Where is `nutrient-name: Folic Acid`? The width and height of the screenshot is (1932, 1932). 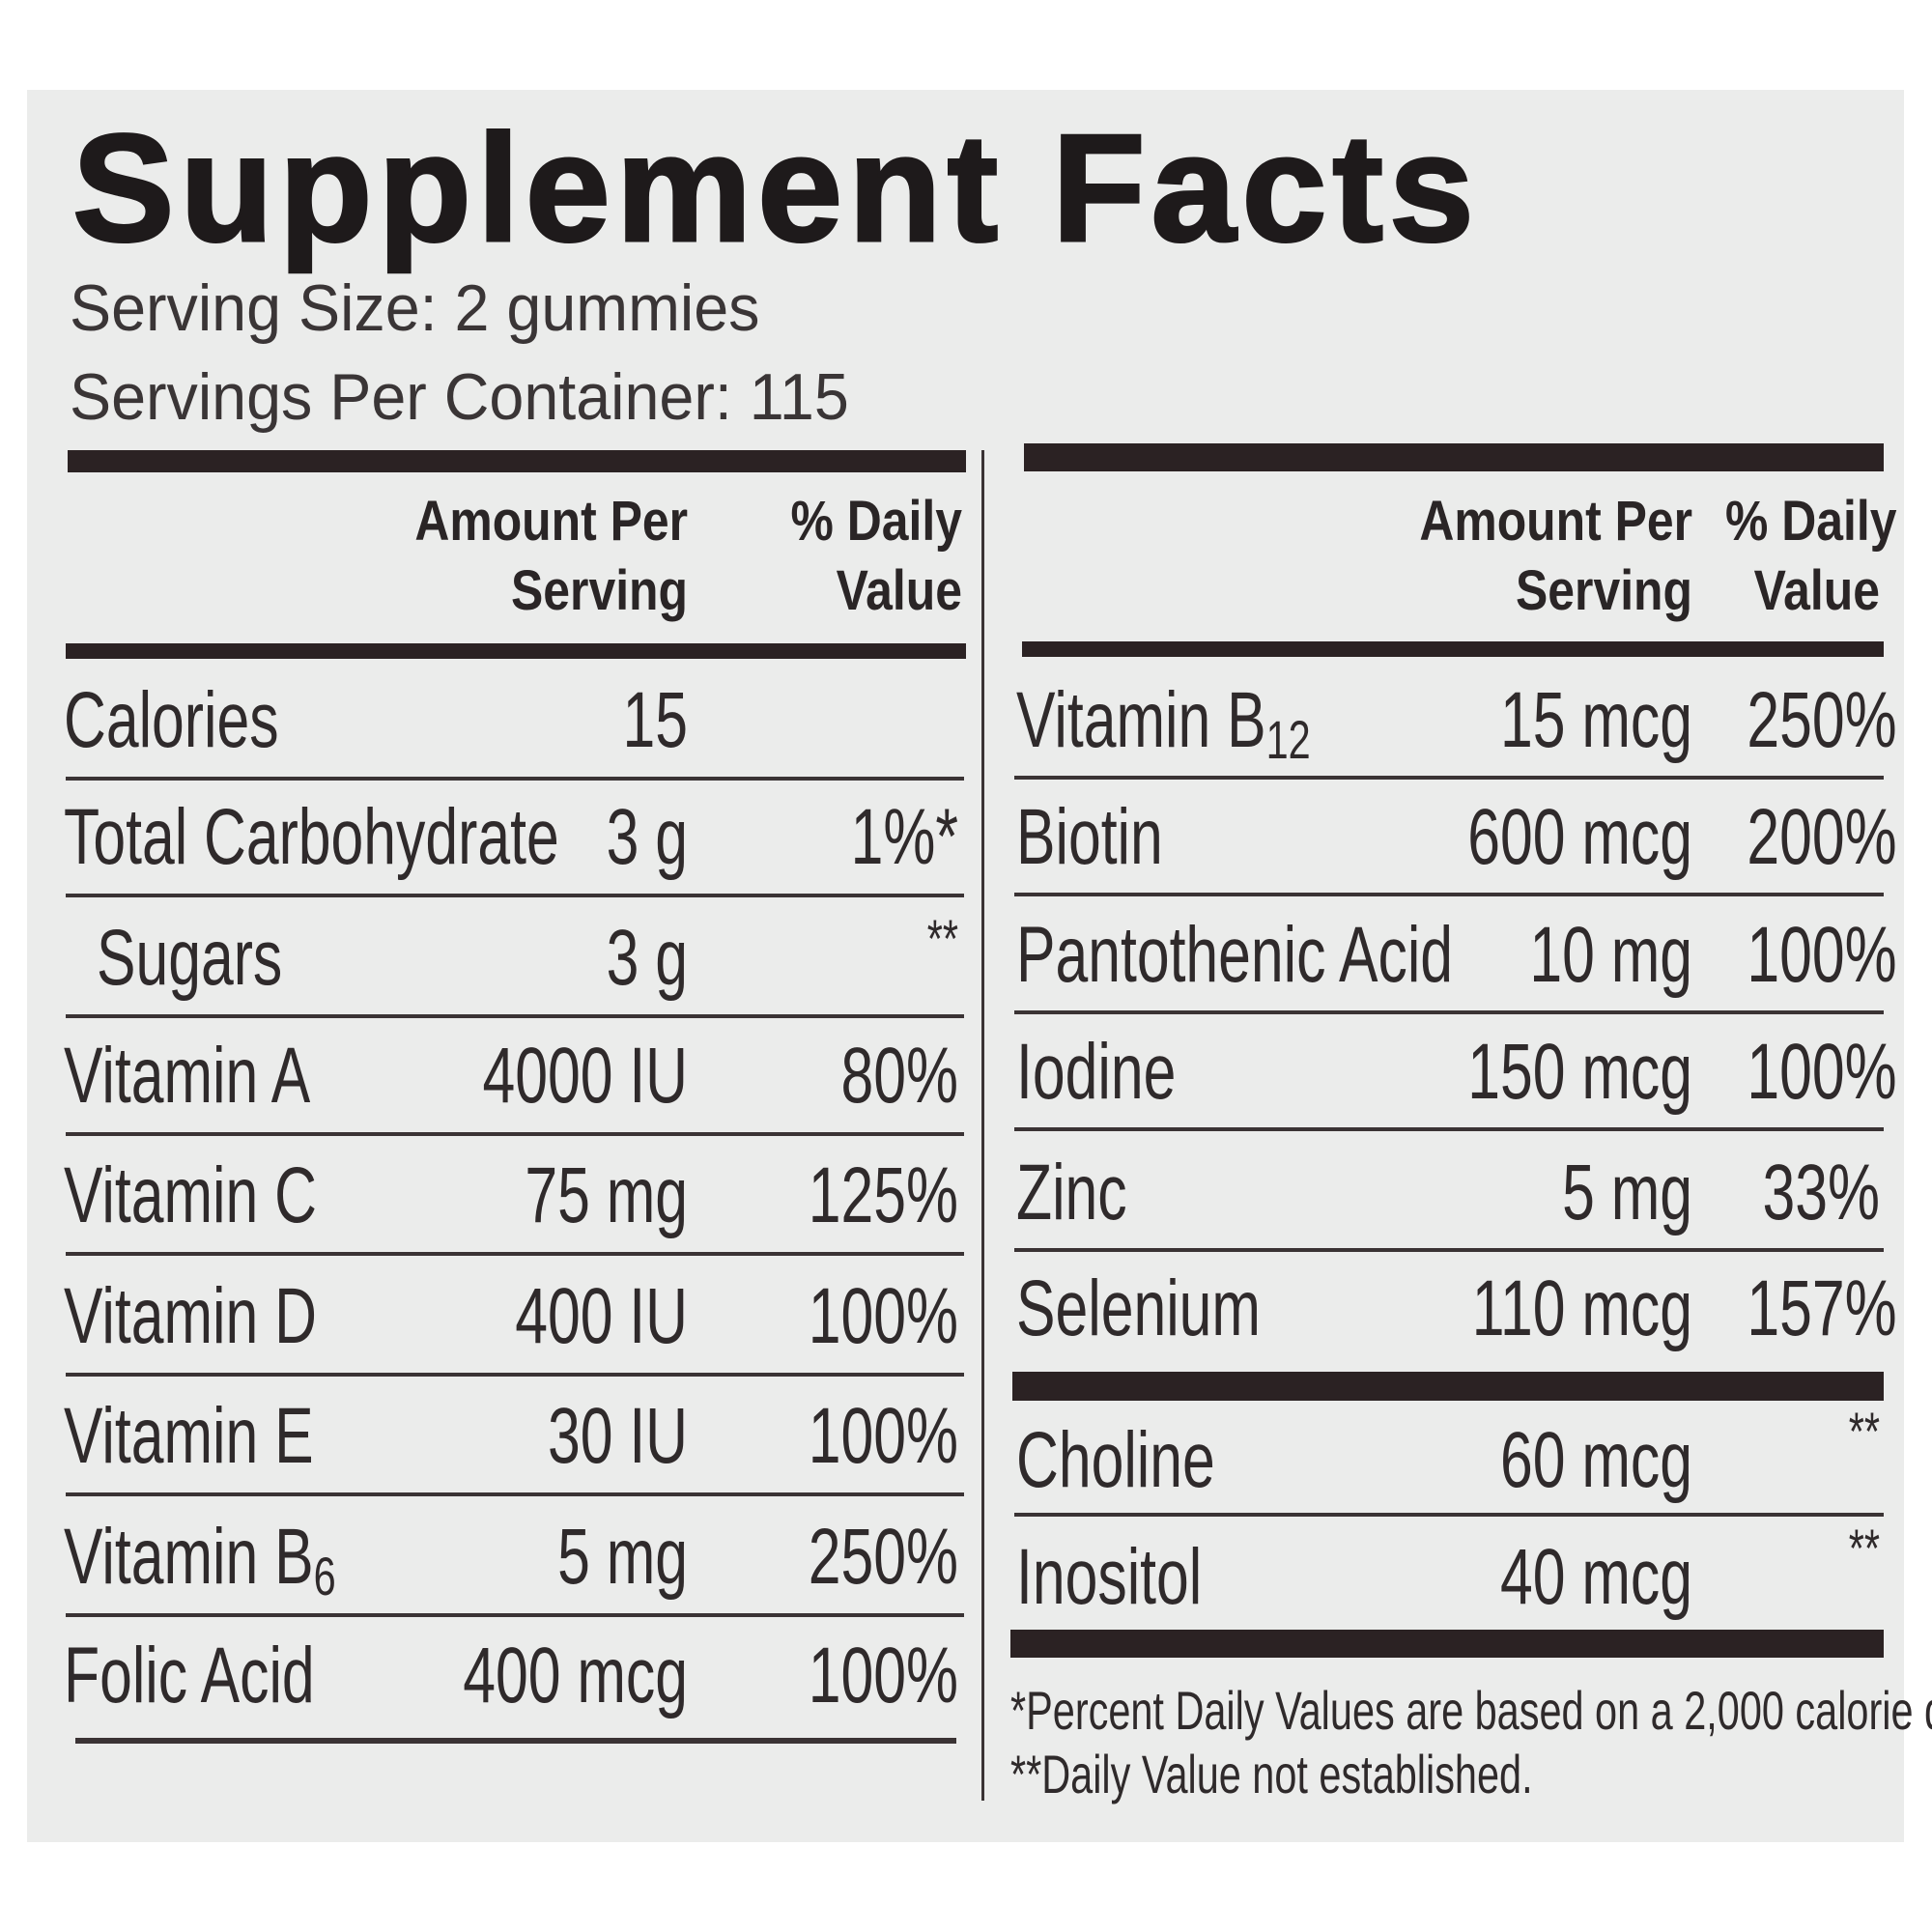
nutrient-name: Folic Acid is located at coordinates (189, 1676).